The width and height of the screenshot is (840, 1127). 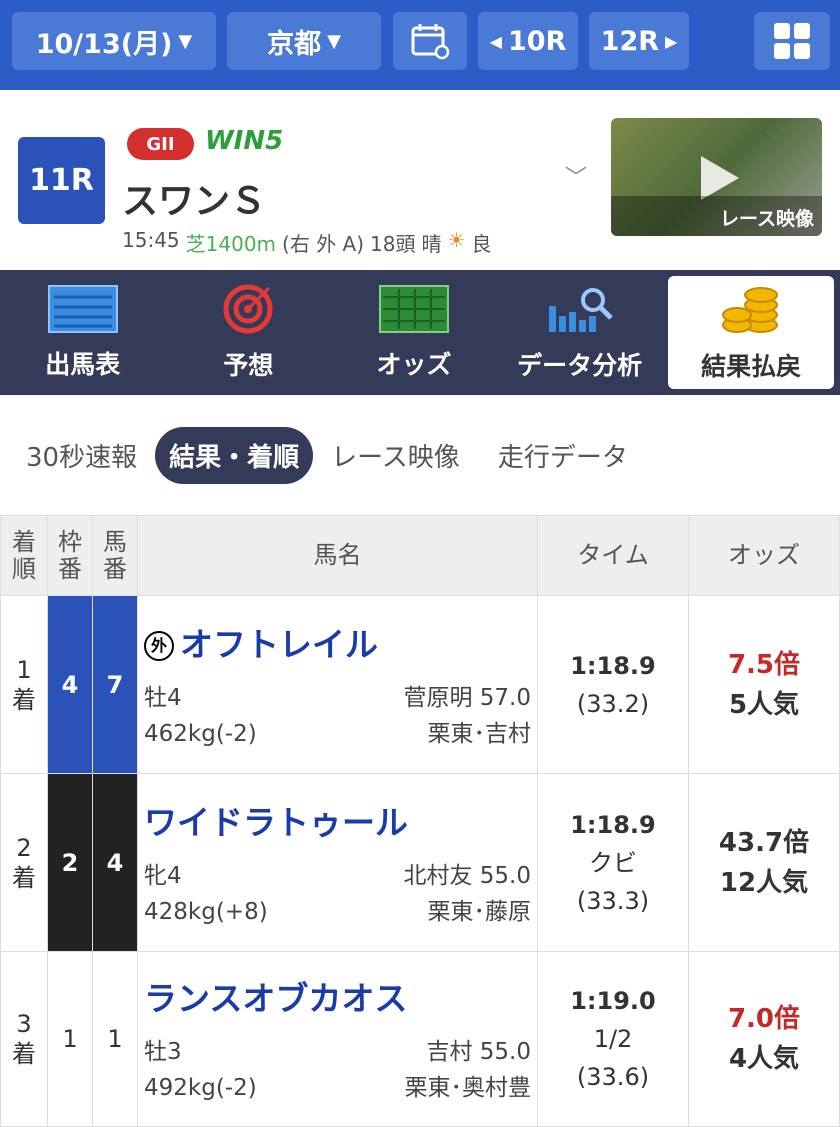 I want to click on sun-icon: ☀, so click(x=456, y=240).